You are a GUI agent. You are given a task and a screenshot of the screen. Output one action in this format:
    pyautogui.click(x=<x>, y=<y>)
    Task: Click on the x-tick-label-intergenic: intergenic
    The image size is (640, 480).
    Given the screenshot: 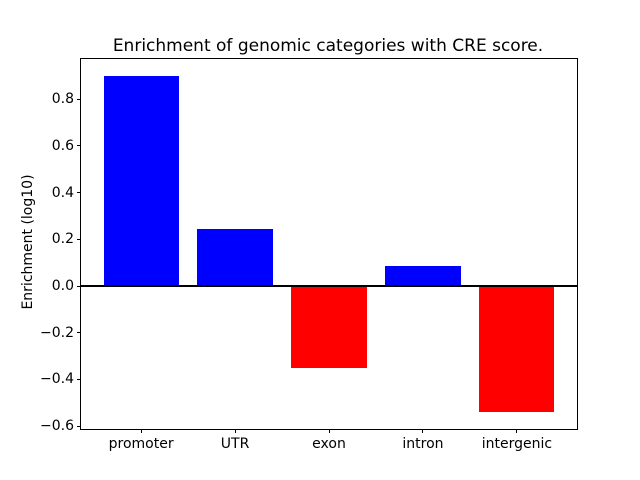 What is the action you would take?
    pyautogui.click(x=517, y=444)
    